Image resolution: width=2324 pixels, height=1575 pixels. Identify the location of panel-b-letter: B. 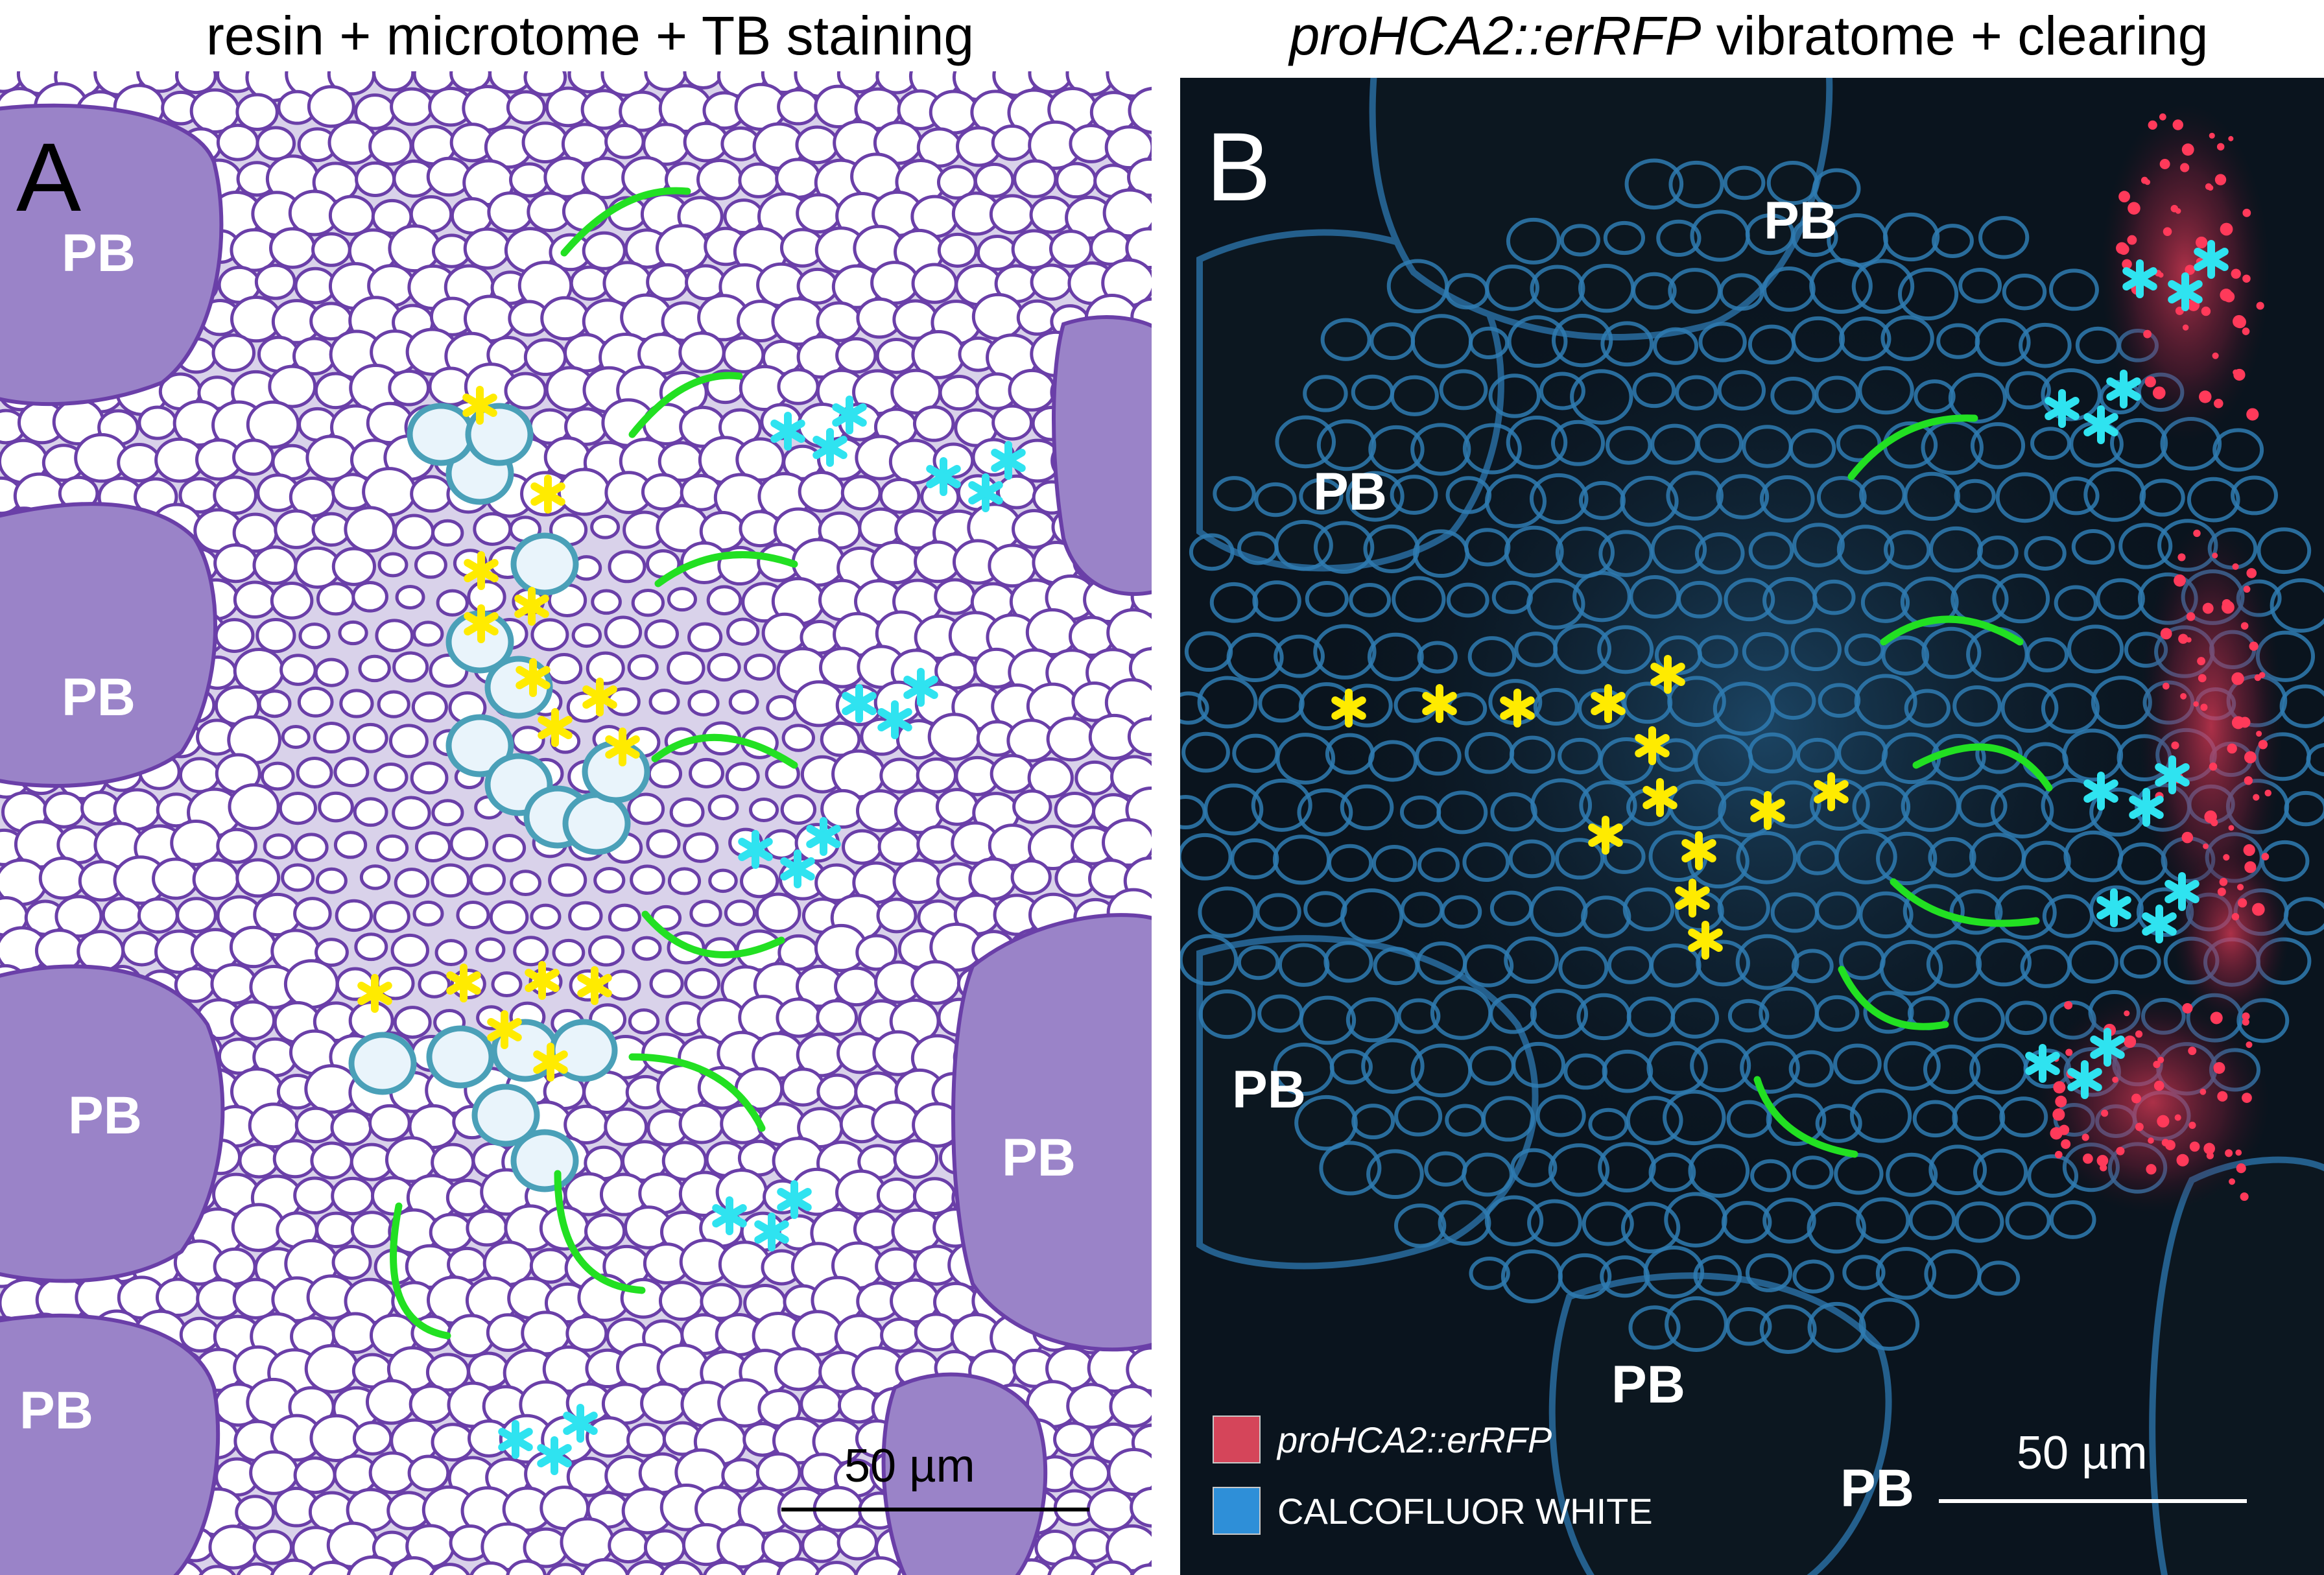
(1239, 166).